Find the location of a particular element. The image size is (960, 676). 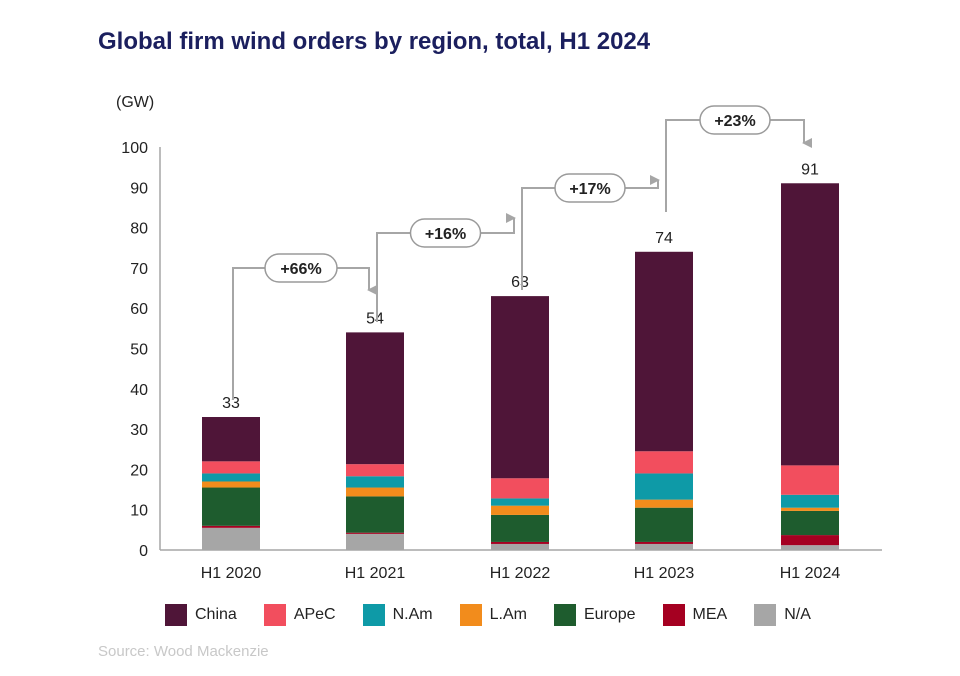

y-tick-label: 20 is located at coordinates (139, 470).